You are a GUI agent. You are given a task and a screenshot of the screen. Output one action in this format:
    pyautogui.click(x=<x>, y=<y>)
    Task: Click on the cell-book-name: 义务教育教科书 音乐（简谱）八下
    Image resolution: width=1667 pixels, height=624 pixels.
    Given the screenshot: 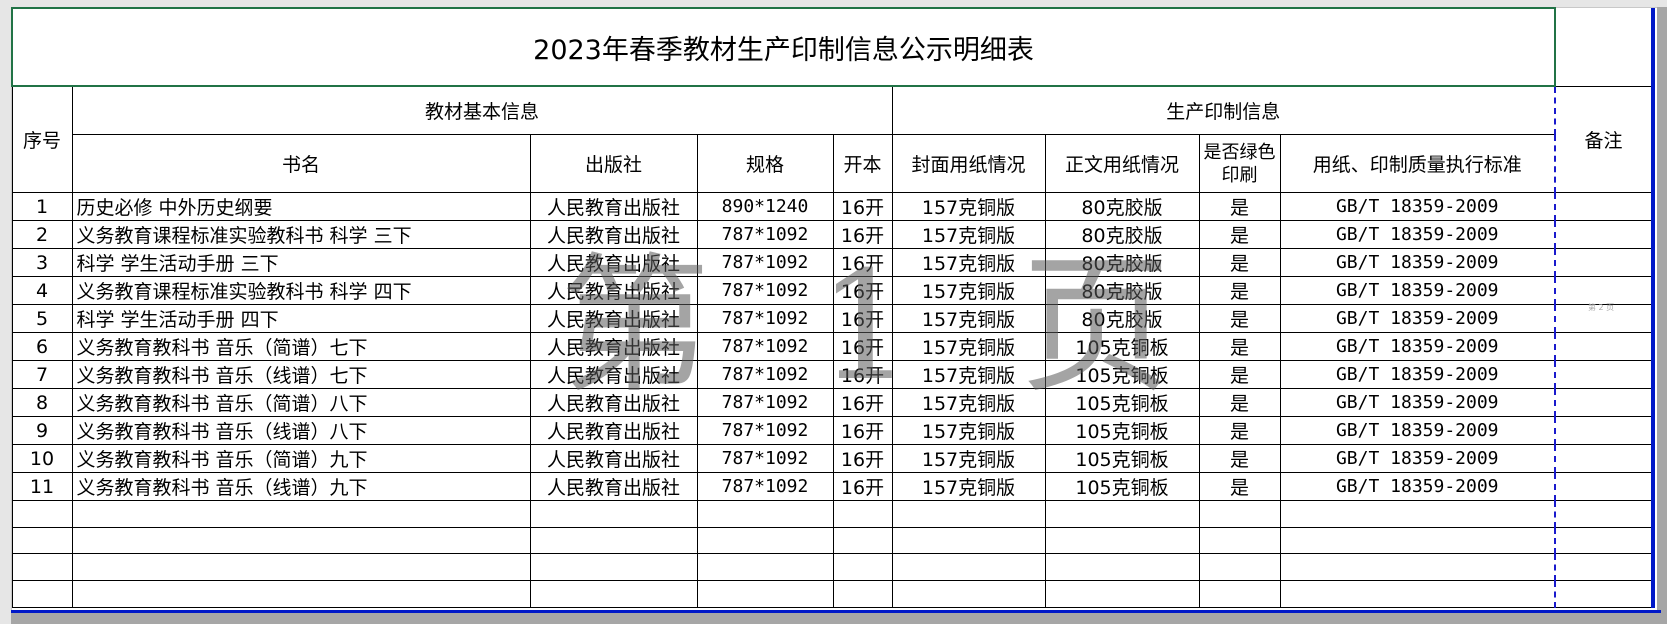 What is the action you would take?
    pyautogui.click(x=301, y=402)
    